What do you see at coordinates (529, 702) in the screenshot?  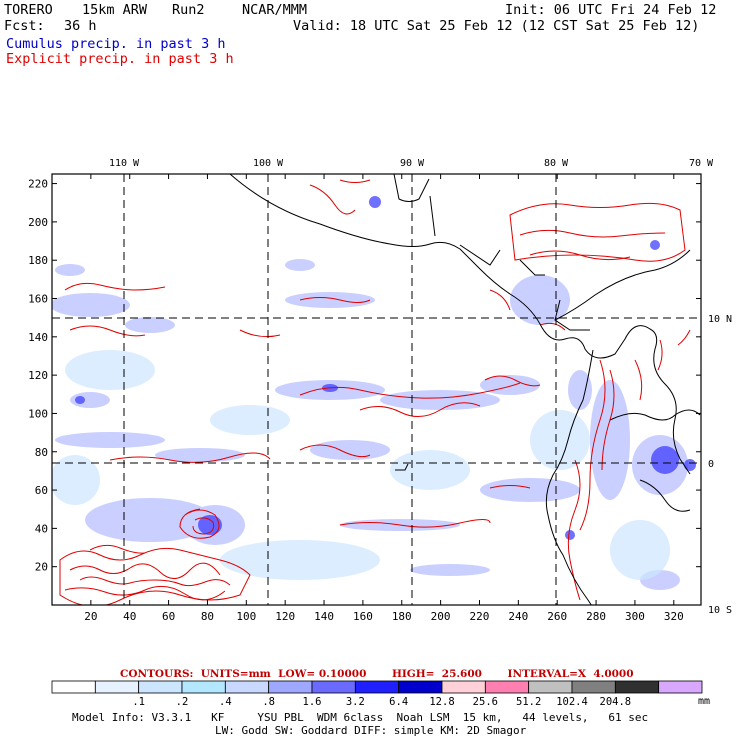 I see `colorbar-label: 51.2` at bounding box center [529, 702].